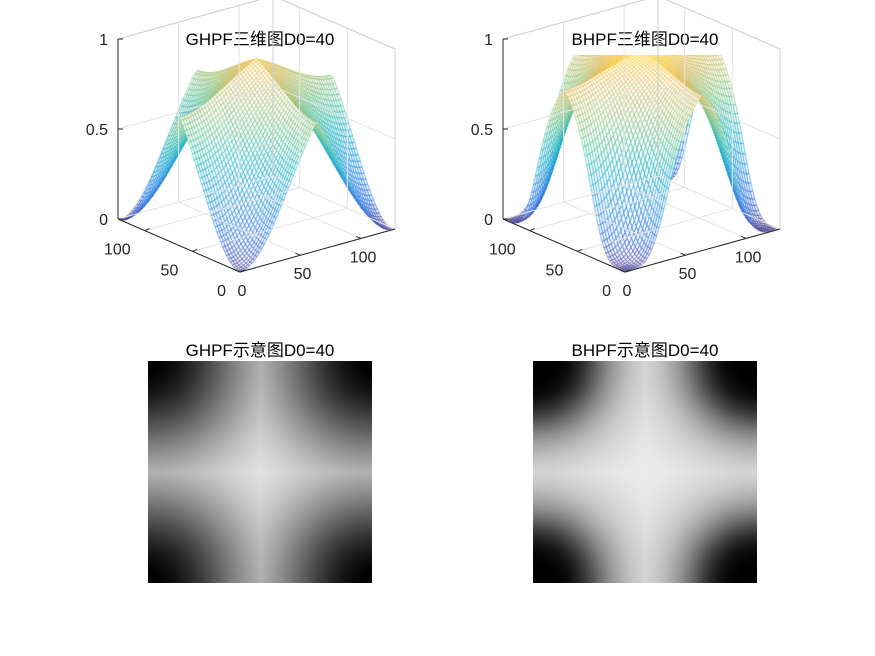 The width and height of the screenshot is (875, 656). Describe the element at coordinates (645, 39) in the screenshot. I see `chart-title-bhpf-3d: BHPF三维图D0=40` at that location.